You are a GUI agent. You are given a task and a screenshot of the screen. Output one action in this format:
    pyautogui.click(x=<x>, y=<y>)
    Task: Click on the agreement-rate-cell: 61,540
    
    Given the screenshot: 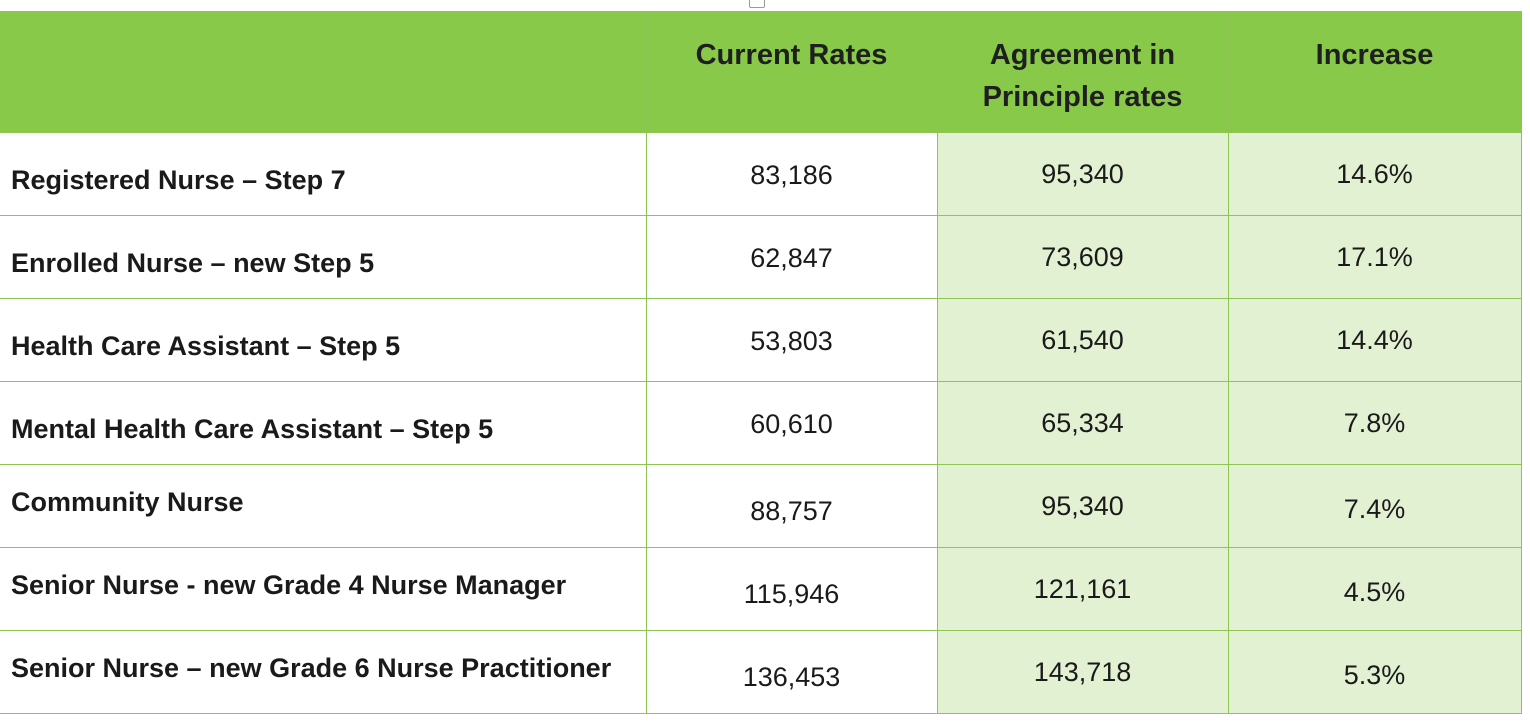 What is the action you would take?
    pyautogui.click(x=1082, y=340)
    